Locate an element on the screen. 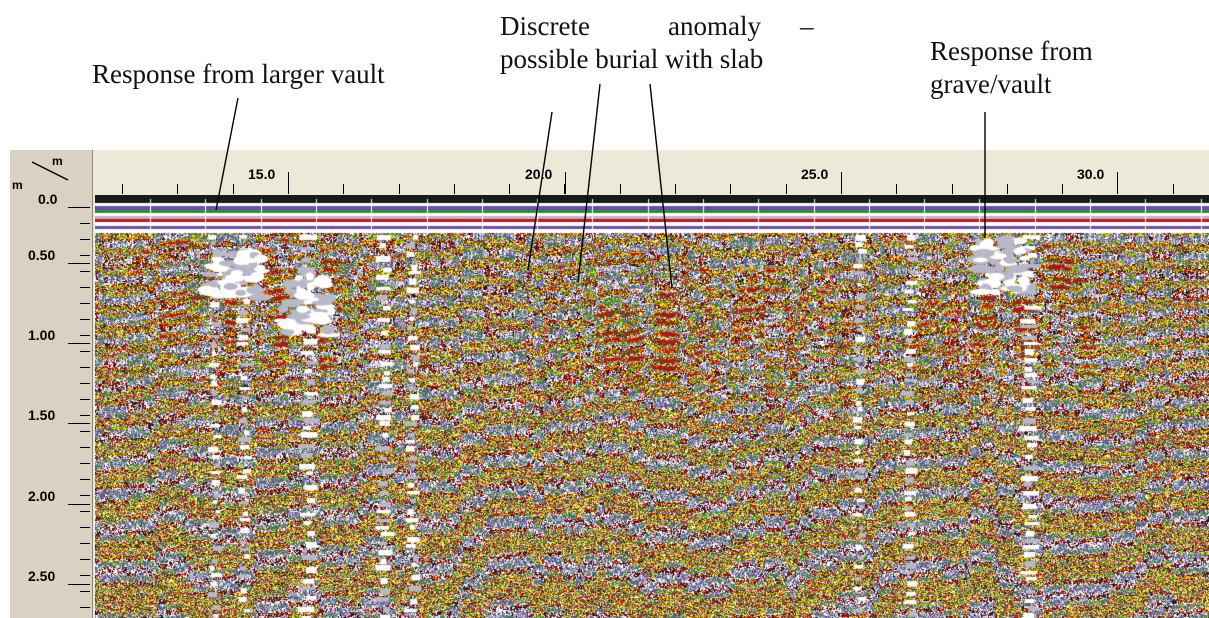  y-tick-label: 2.50 is located at coordinates (42, 576).